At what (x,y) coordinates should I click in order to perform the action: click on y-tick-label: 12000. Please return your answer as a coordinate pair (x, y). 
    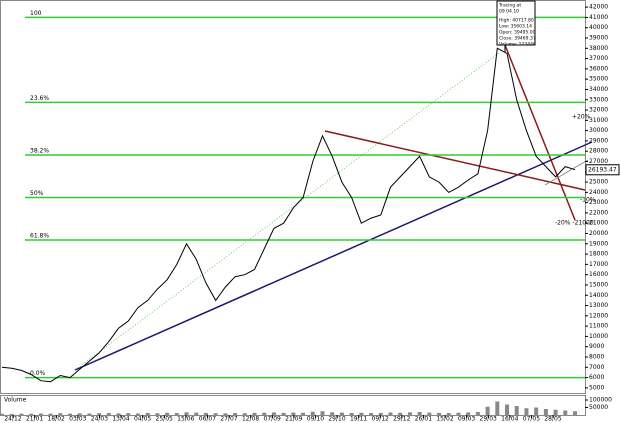
    Looking at the image, I should click on (598, 315).